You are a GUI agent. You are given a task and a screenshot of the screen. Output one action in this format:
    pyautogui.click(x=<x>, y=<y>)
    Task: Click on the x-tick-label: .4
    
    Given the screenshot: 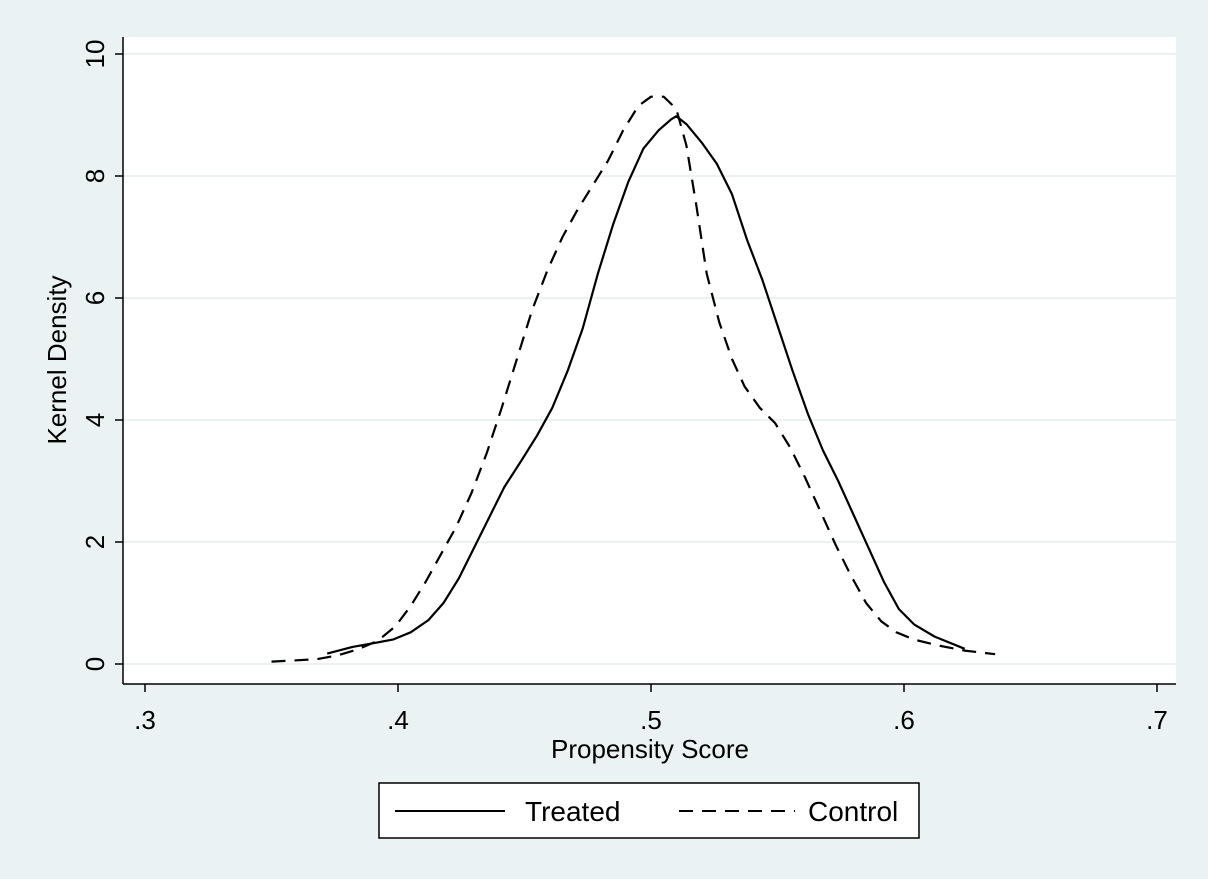 What is the action you would take?
    pyautogui.click(x=398, y=720)
    